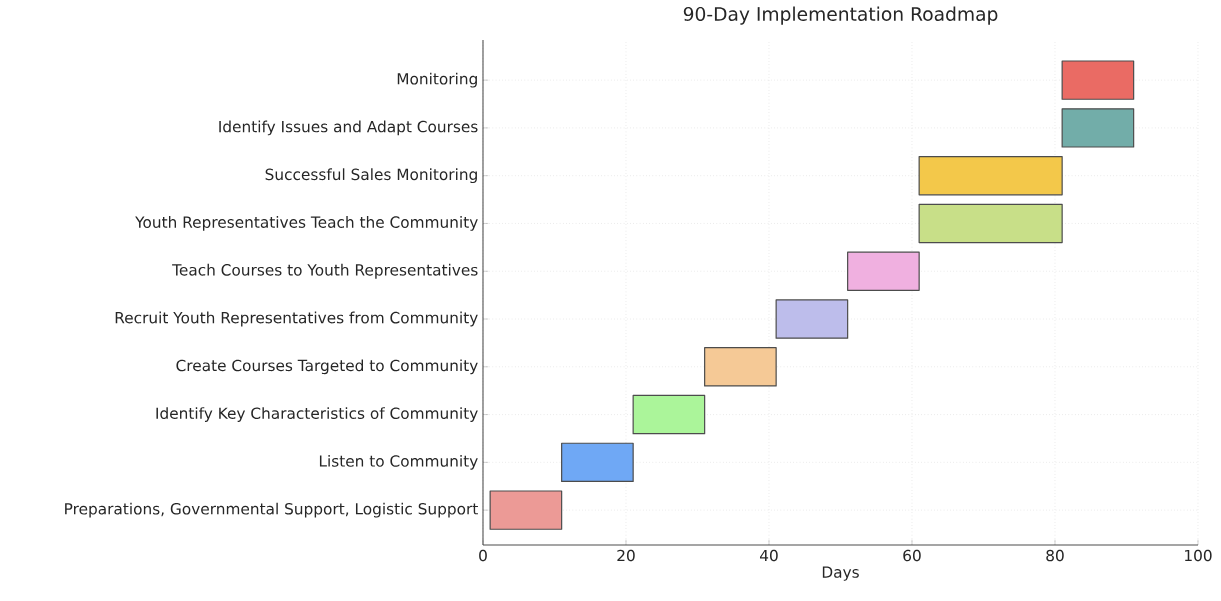 The height and width of the screenshot is (601, 1221). I want to click on y-tick-label: Identify Key Characteristics of Community, so click(317, 414).